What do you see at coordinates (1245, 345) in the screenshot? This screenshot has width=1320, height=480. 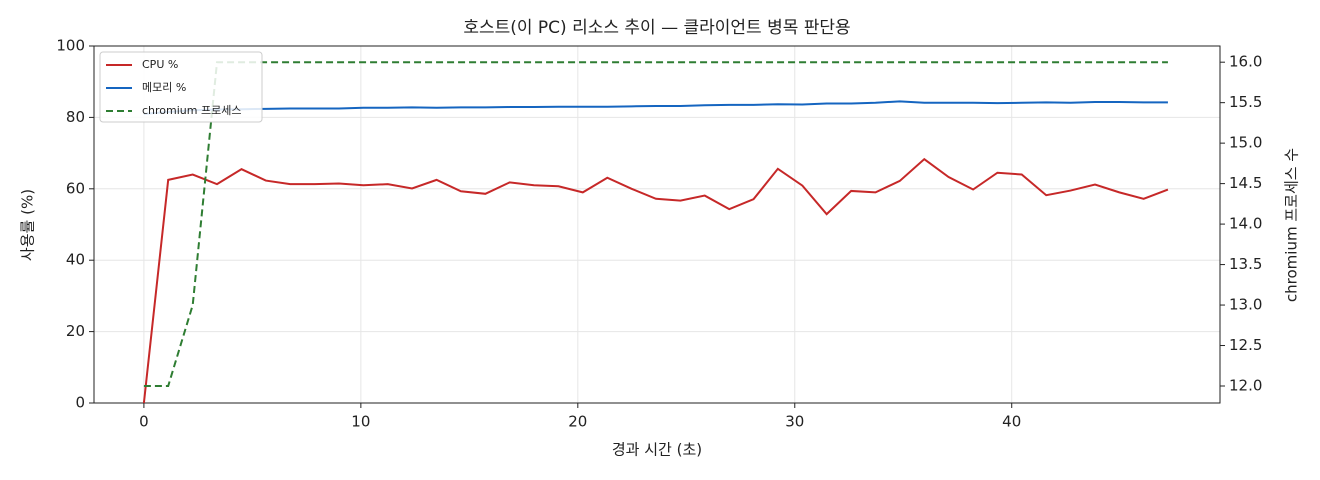 I see `y2-tick-label: 12.5` at bounding box center [1245, 345].